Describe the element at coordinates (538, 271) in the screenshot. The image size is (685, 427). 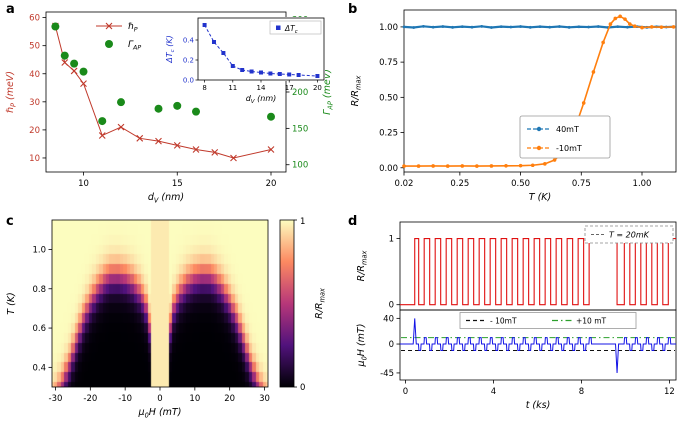
I see `r-waveform` at that location.